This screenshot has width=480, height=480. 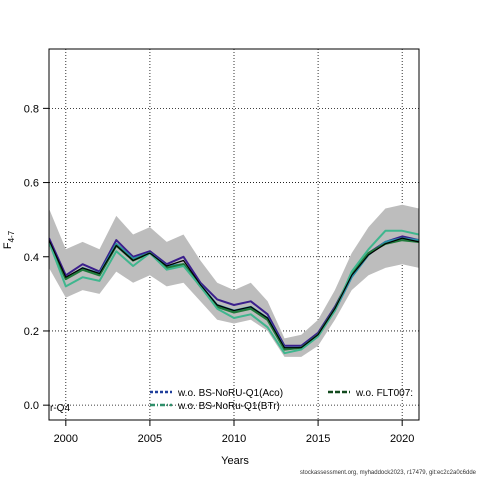 What do you see at coordinates (150, 439) in the screenshot?
I see `x-tick-label: 2005` at bounding box center [150, 439].